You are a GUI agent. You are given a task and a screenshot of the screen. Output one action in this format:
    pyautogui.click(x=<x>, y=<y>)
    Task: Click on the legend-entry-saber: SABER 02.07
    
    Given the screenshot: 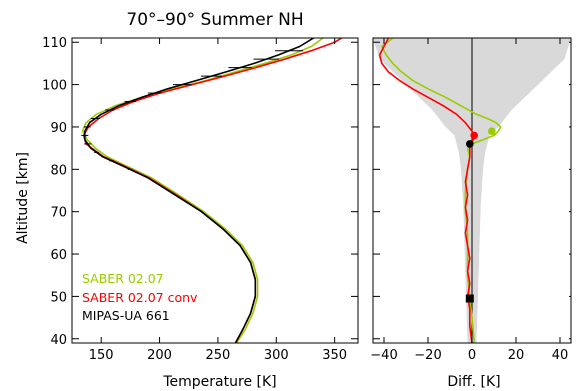 What is the action you would take?
    pyautogui.click(x=123, y=278)
    